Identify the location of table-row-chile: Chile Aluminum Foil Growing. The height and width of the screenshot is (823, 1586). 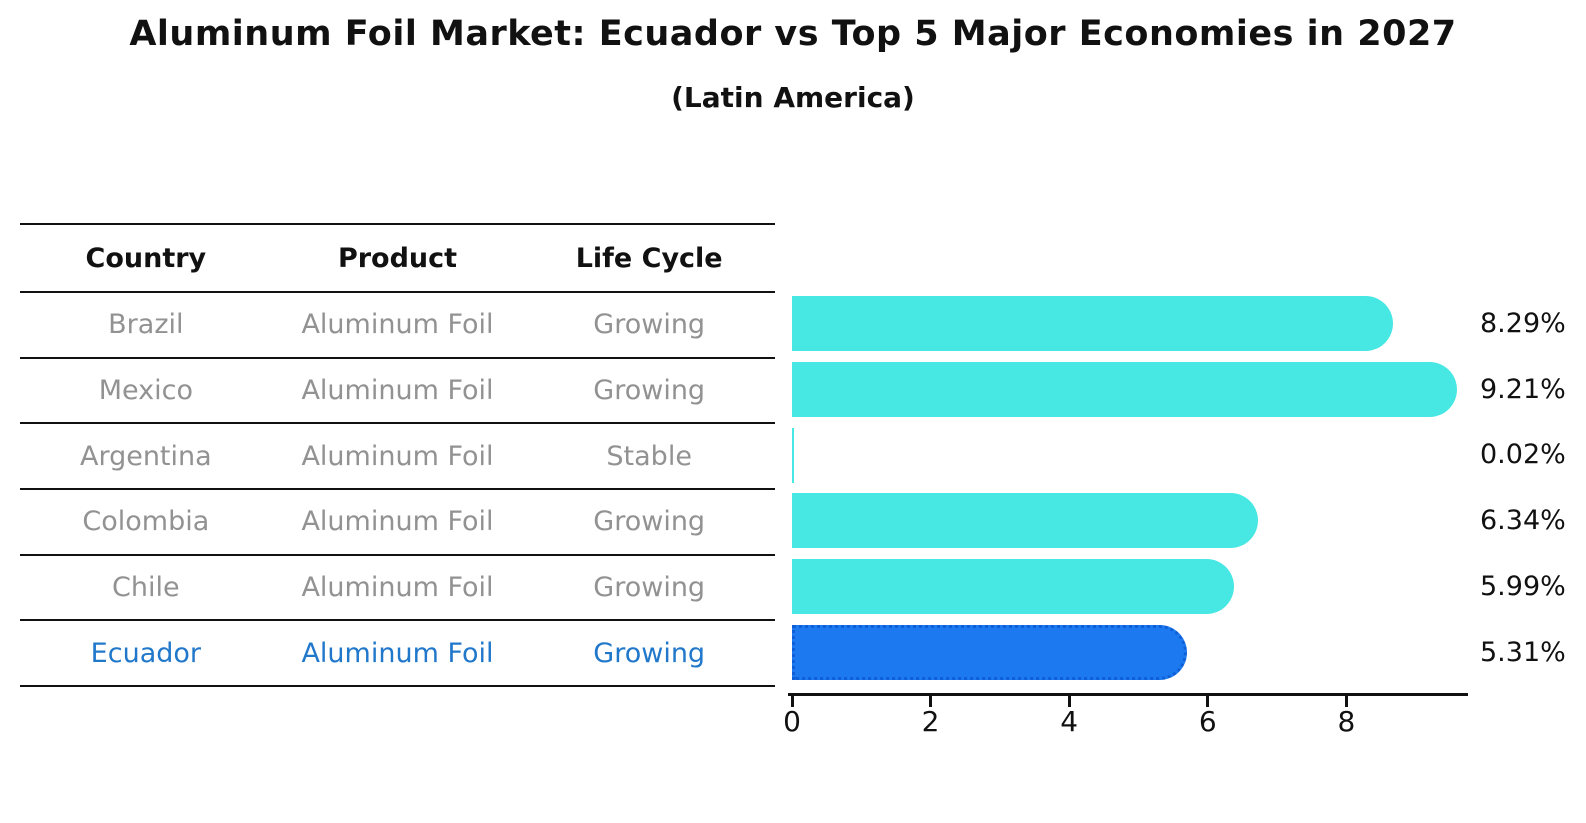
(397, 589).